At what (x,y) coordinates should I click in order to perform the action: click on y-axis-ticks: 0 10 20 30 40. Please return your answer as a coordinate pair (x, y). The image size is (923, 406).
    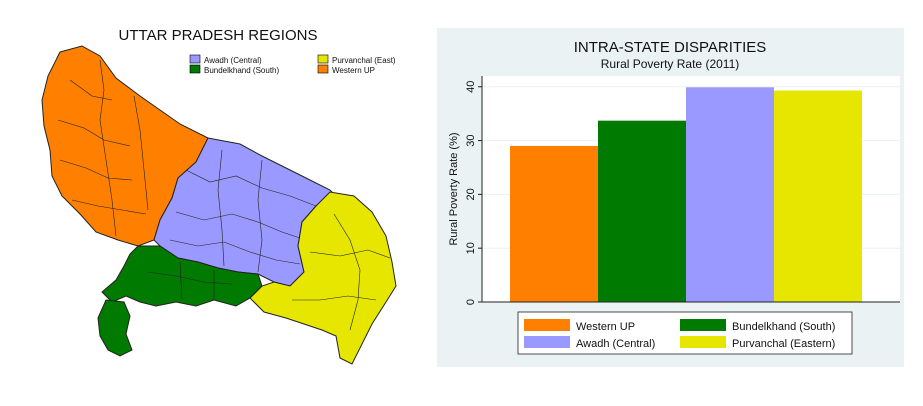
    Looking at the image, I should click on (473, 193).